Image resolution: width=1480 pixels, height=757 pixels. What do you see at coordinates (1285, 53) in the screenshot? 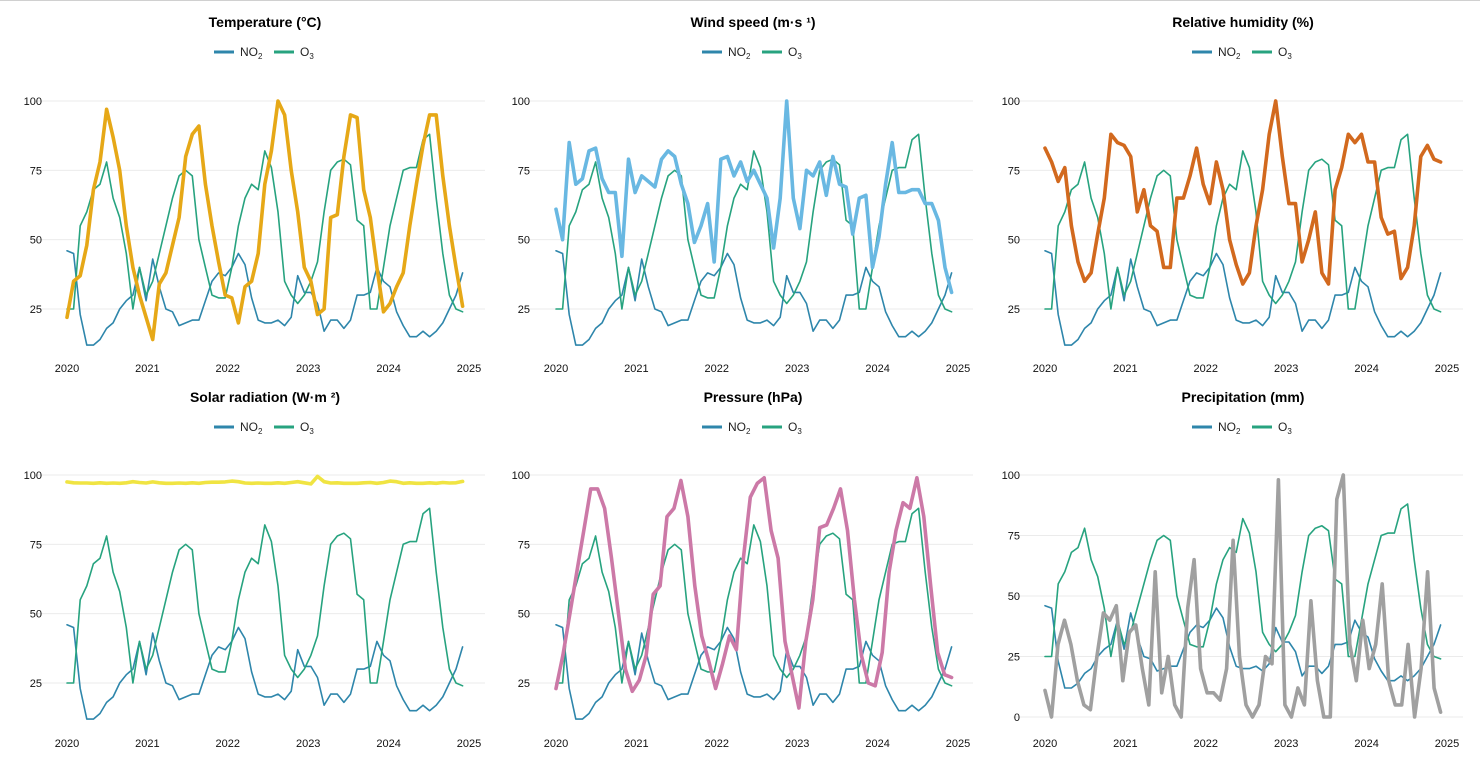
I see `relative-humidity-legend-label-o3: O3` at bounding box center [1285, 53].